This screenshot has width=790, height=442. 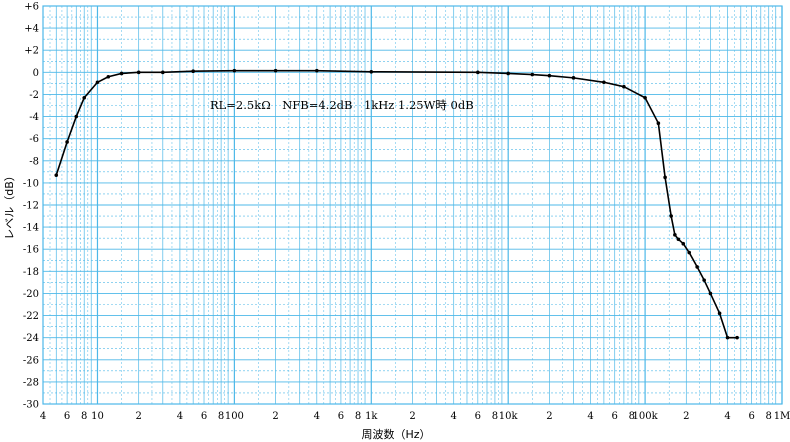 What do you see at coordinates (509, 416) in the screenshot?
I see `x-tick-label: 10k` at bounding box center [509, 416].